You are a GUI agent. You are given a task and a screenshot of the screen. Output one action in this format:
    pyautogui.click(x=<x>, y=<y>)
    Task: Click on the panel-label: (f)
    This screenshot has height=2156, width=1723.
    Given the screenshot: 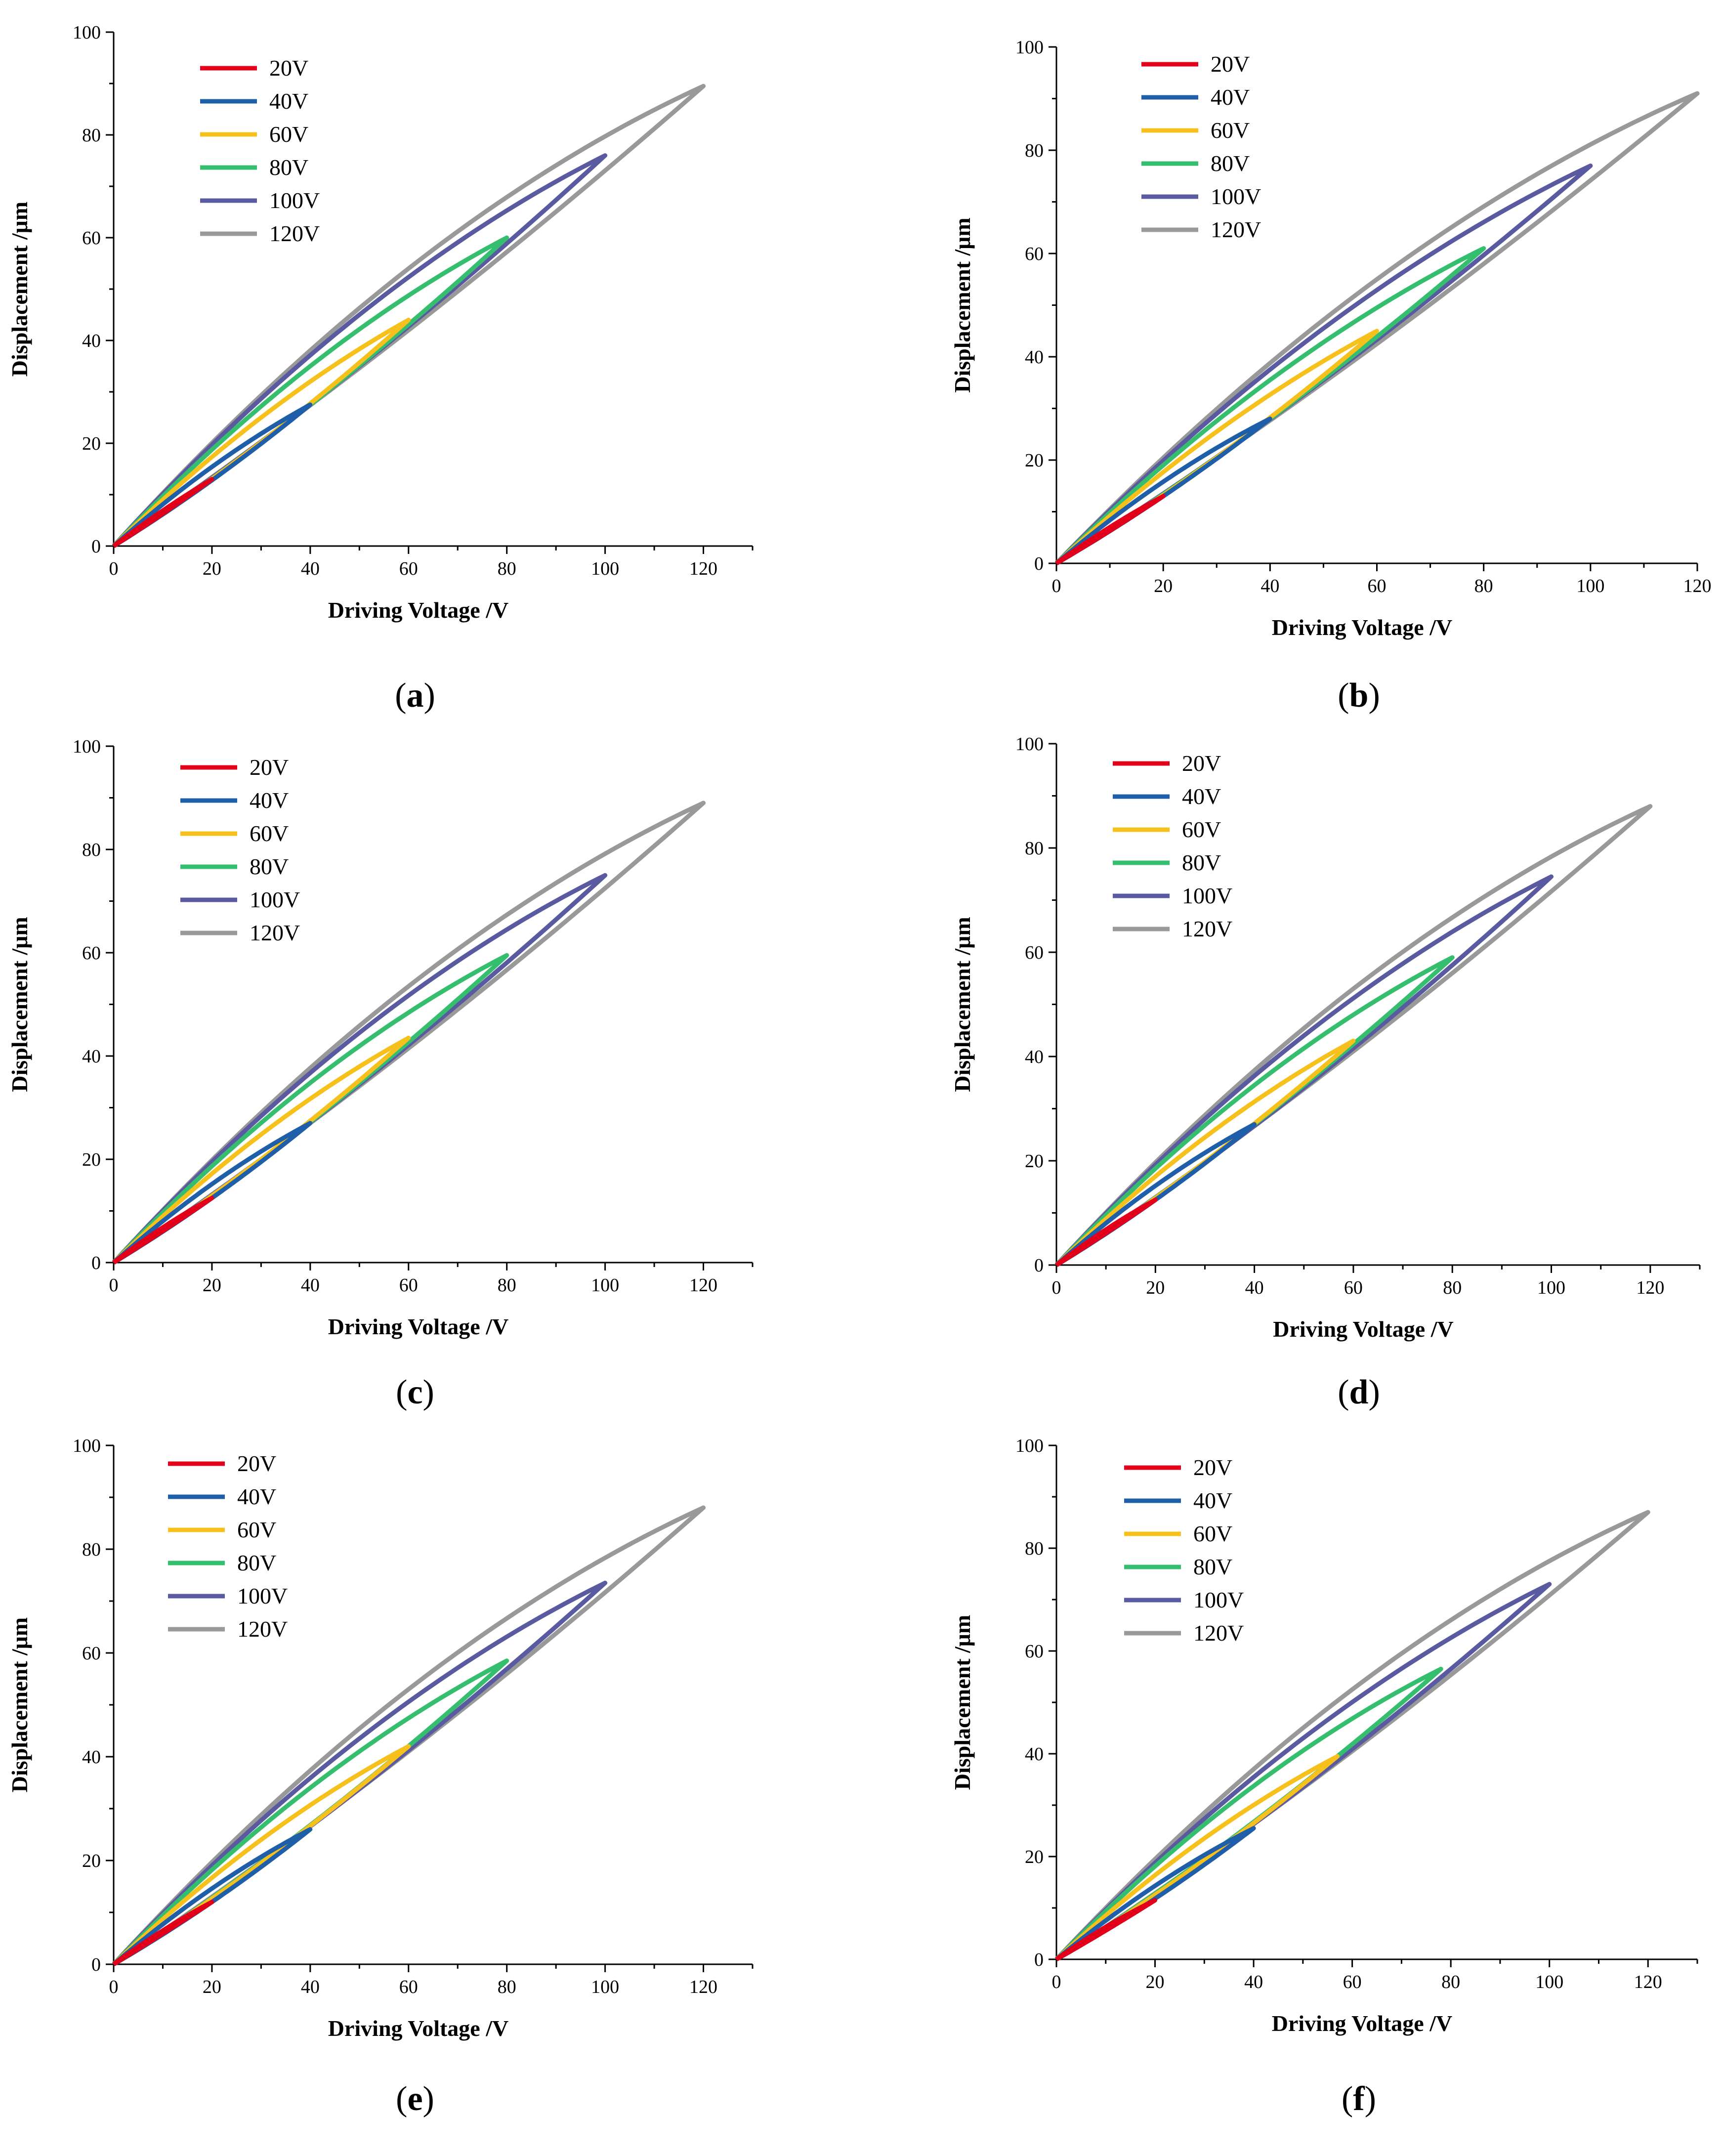 What is the action you would take?
    pyautogui.click(x=1359, y=2099)
    